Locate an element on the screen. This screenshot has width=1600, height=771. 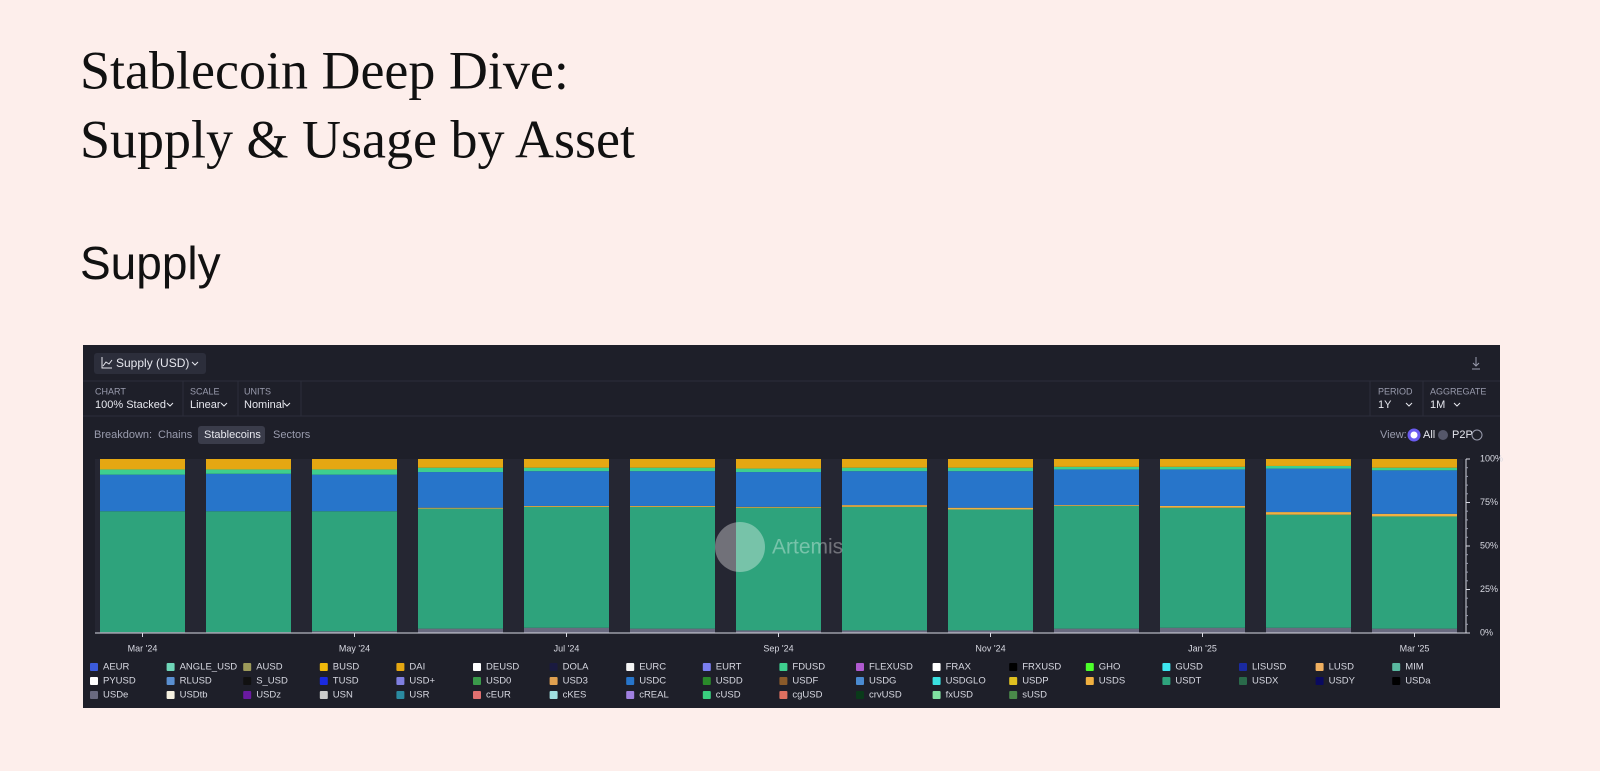
legend-label: USDX is located at coordinates (1265, 681).